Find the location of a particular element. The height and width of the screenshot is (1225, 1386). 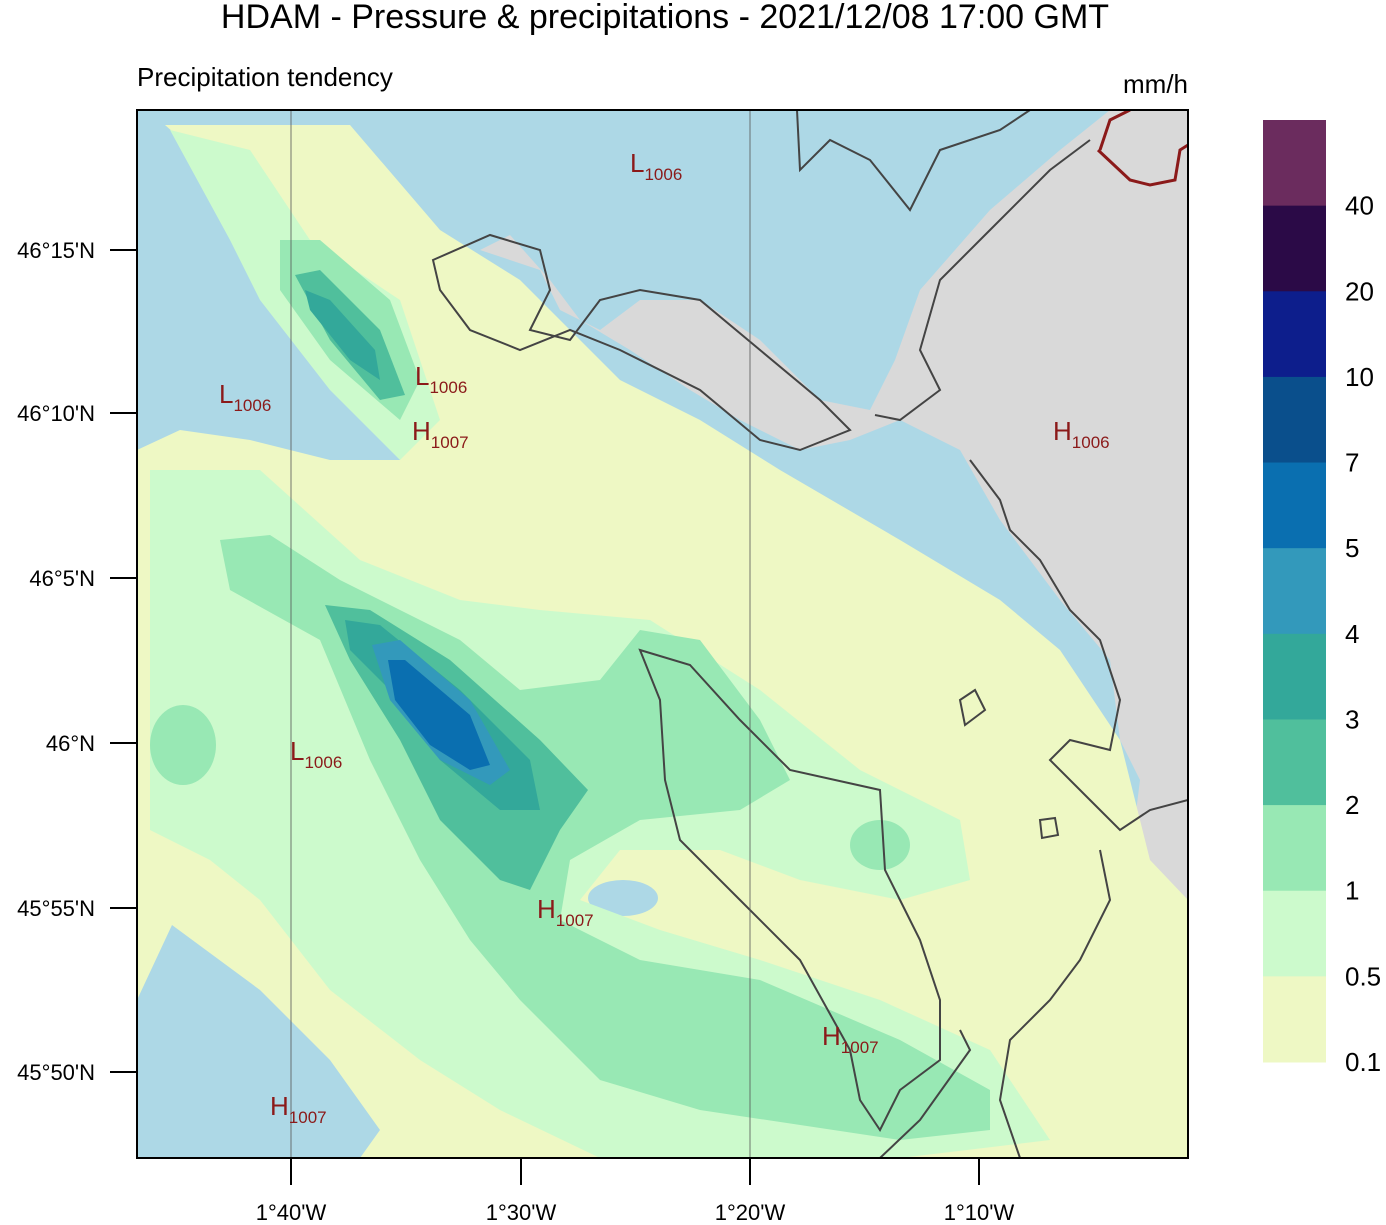

x-tick-label: 1°10'W is located at coordinates (979, 1212).